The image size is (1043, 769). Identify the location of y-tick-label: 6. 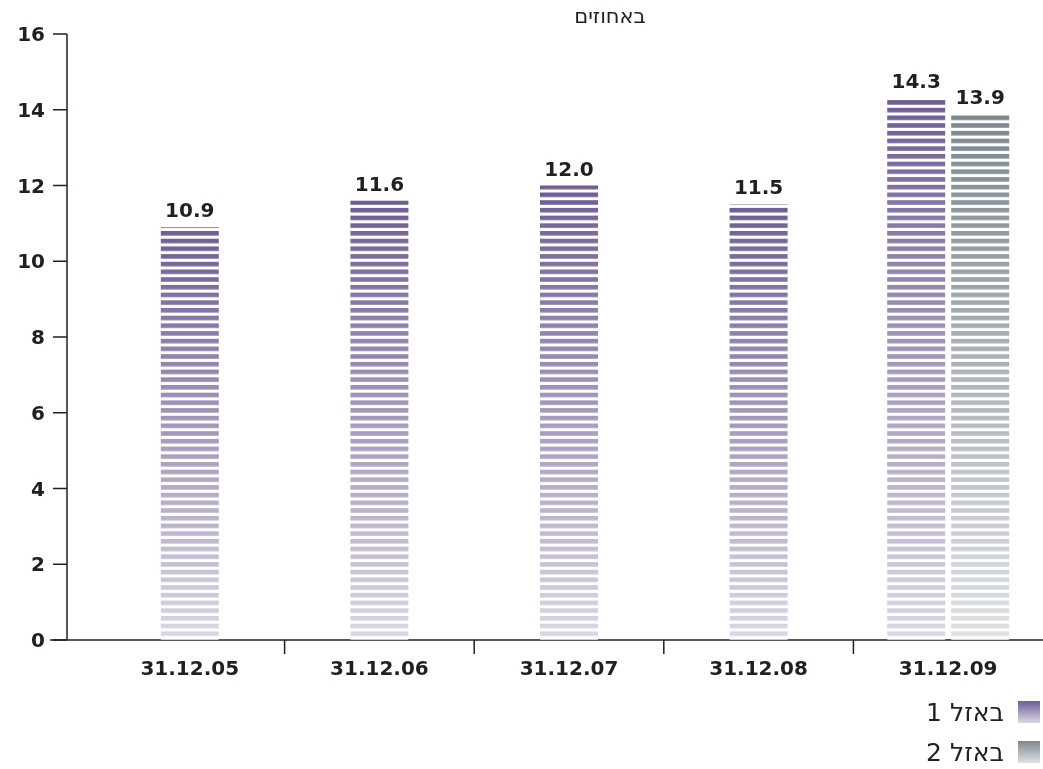
(38, 412).